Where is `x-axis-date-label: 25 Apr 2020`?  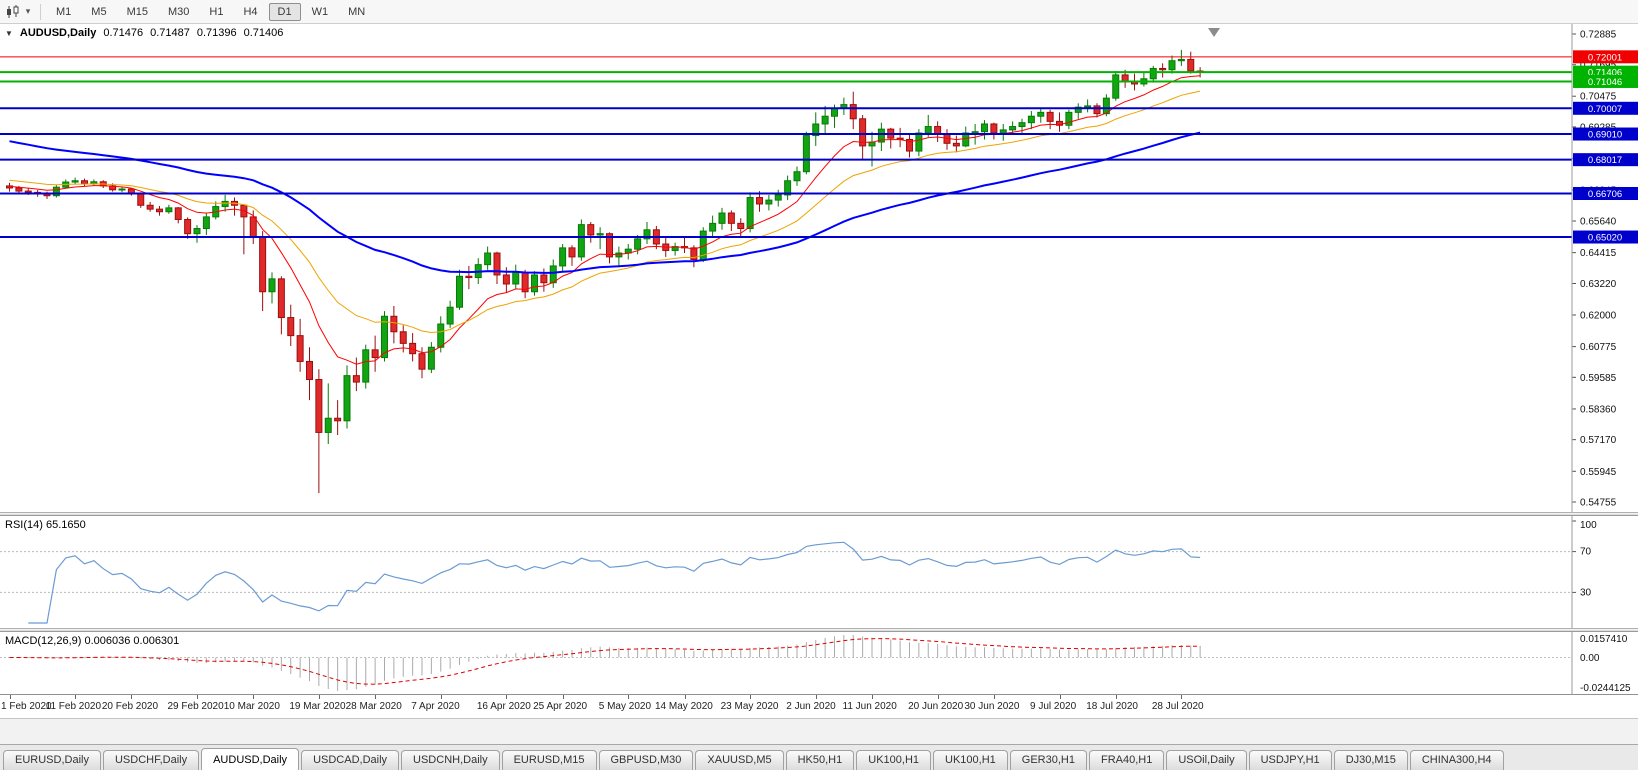 x-axis-date-label: 25 Apr 2020 is located at coordinates (560, 706).